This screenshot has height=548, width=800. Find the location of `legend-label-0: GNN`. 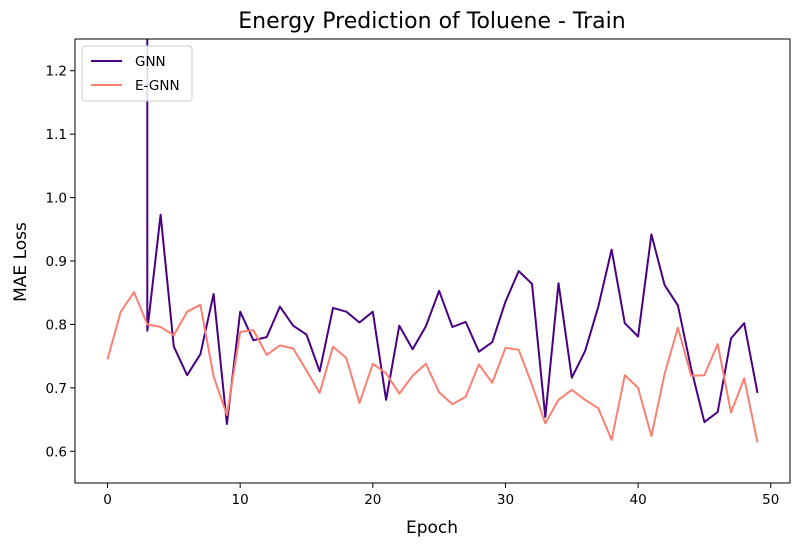

legend-label-0: GNN is located at coordinates (150, 62).